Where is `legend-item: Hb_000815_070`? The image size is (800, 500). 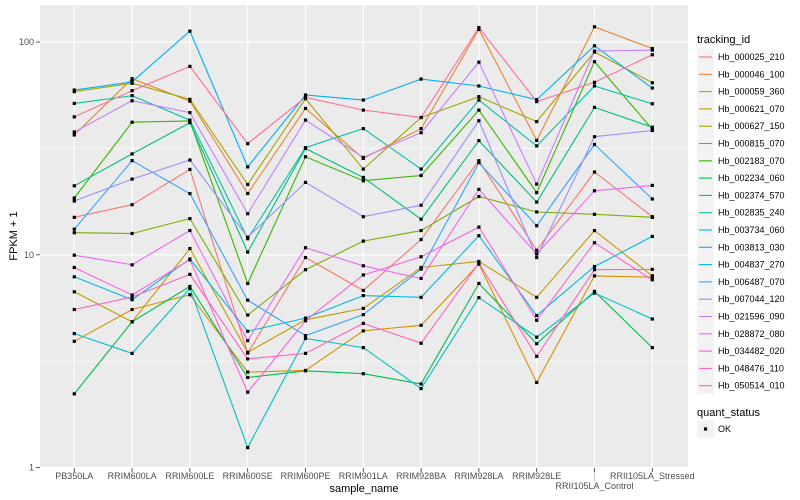 legend-item: Hb_000815_070 is located at coordinates (741, 143).